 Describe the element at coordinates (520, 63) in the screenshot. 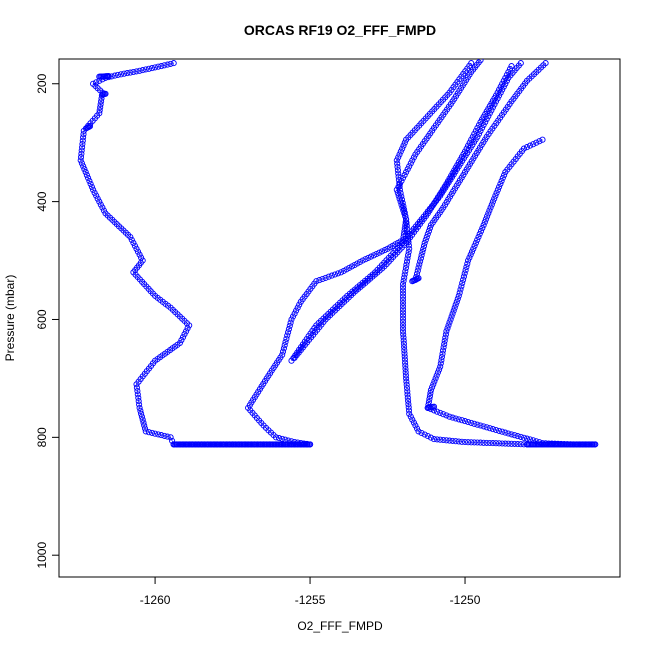

I see `series-4-point` at that location.